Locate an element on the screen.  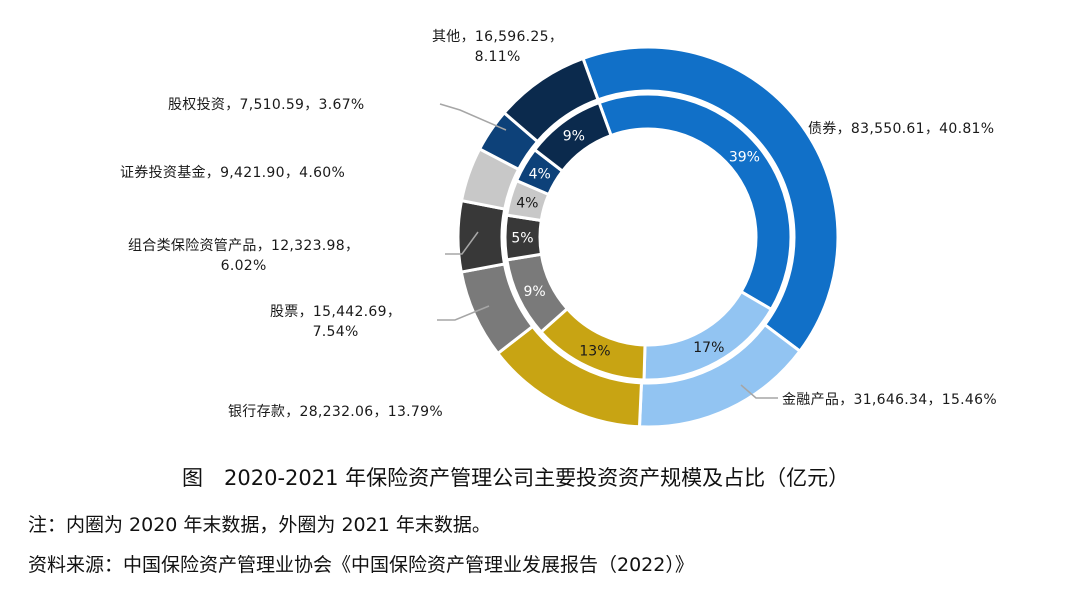
outer-slice-bonds is located at coordinates (710, 199).